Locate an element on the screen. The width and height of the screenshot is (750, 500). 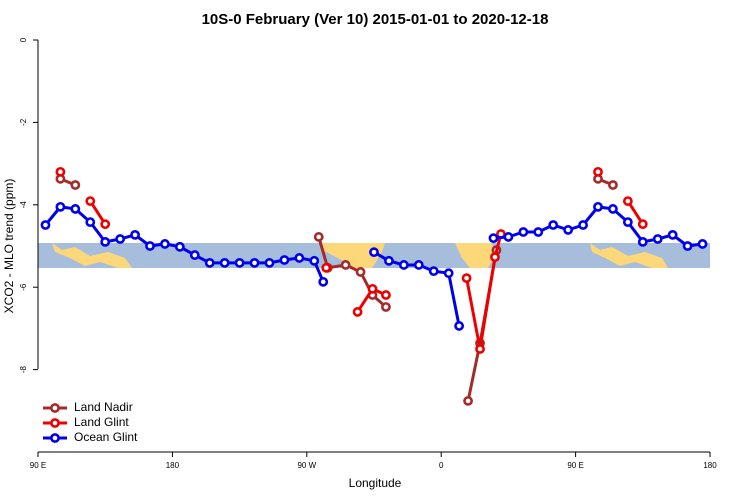
x-axis-label: Longitude is located at coordinates (375, 483).